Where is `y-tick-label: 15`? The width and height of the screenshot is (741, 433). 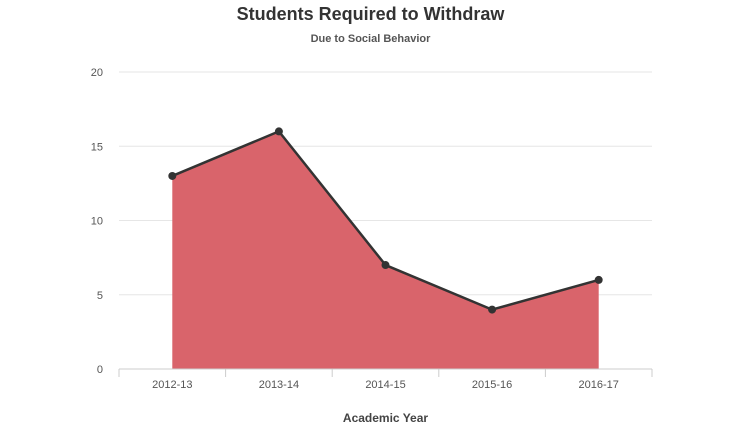 y-tick-label: 15 is located at coordinates (97, 147).